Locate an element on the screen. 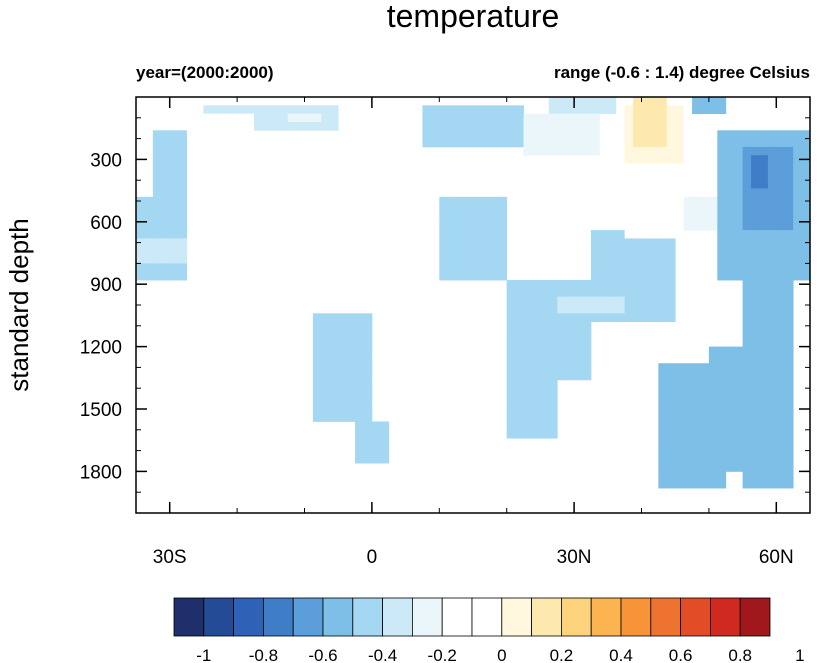  x-tick-label: 30N is located at coordinates (574, 557).